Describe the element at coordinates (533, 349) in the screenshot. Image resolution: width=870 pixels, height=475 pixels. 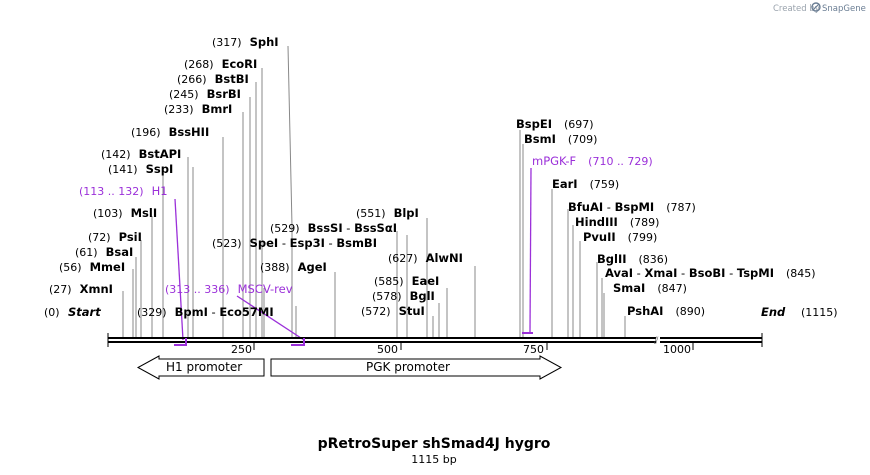
I see `tick-label: 750` at that location.